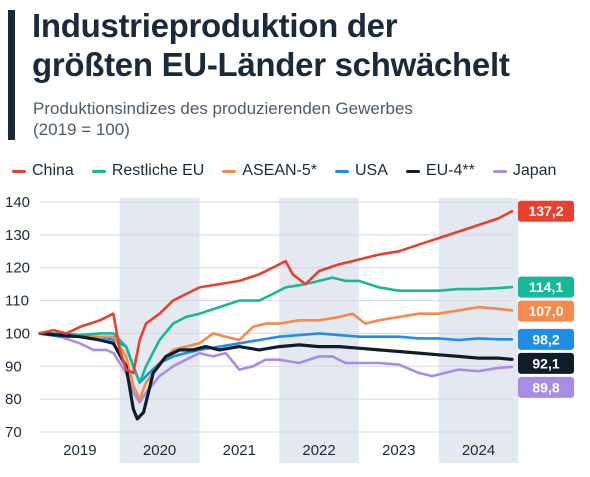 This screenshot has height=477, width=590. I want to click on end-label-japan: 89,8, so click(545, 387).